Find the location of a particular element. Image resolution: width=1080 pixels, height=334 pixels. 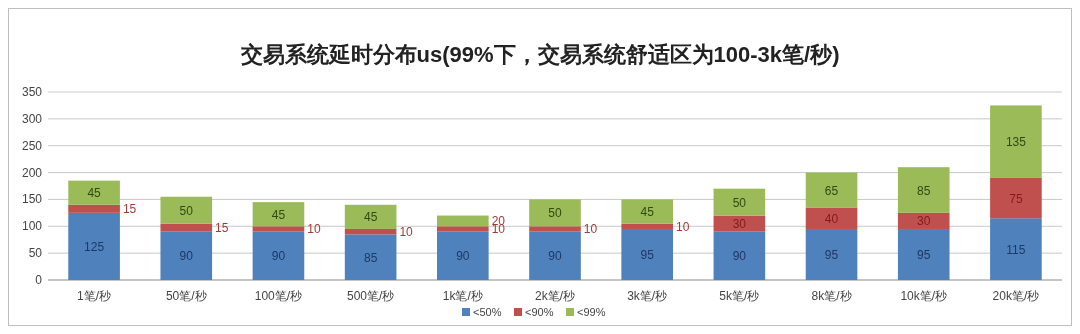

x-tick-label: 5k笔/秒 is located at coordinates (739, 296).